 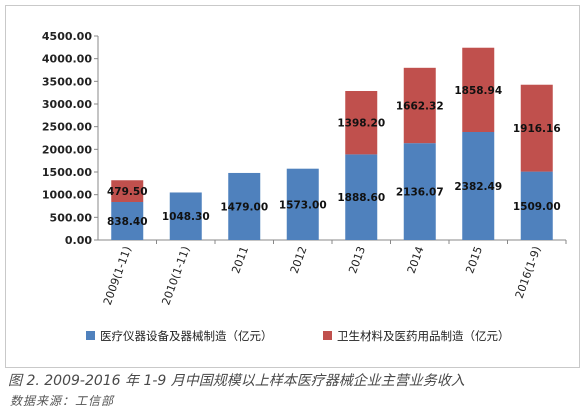 I want to click on data-label: 1916.16, so click(x=537, y=129).